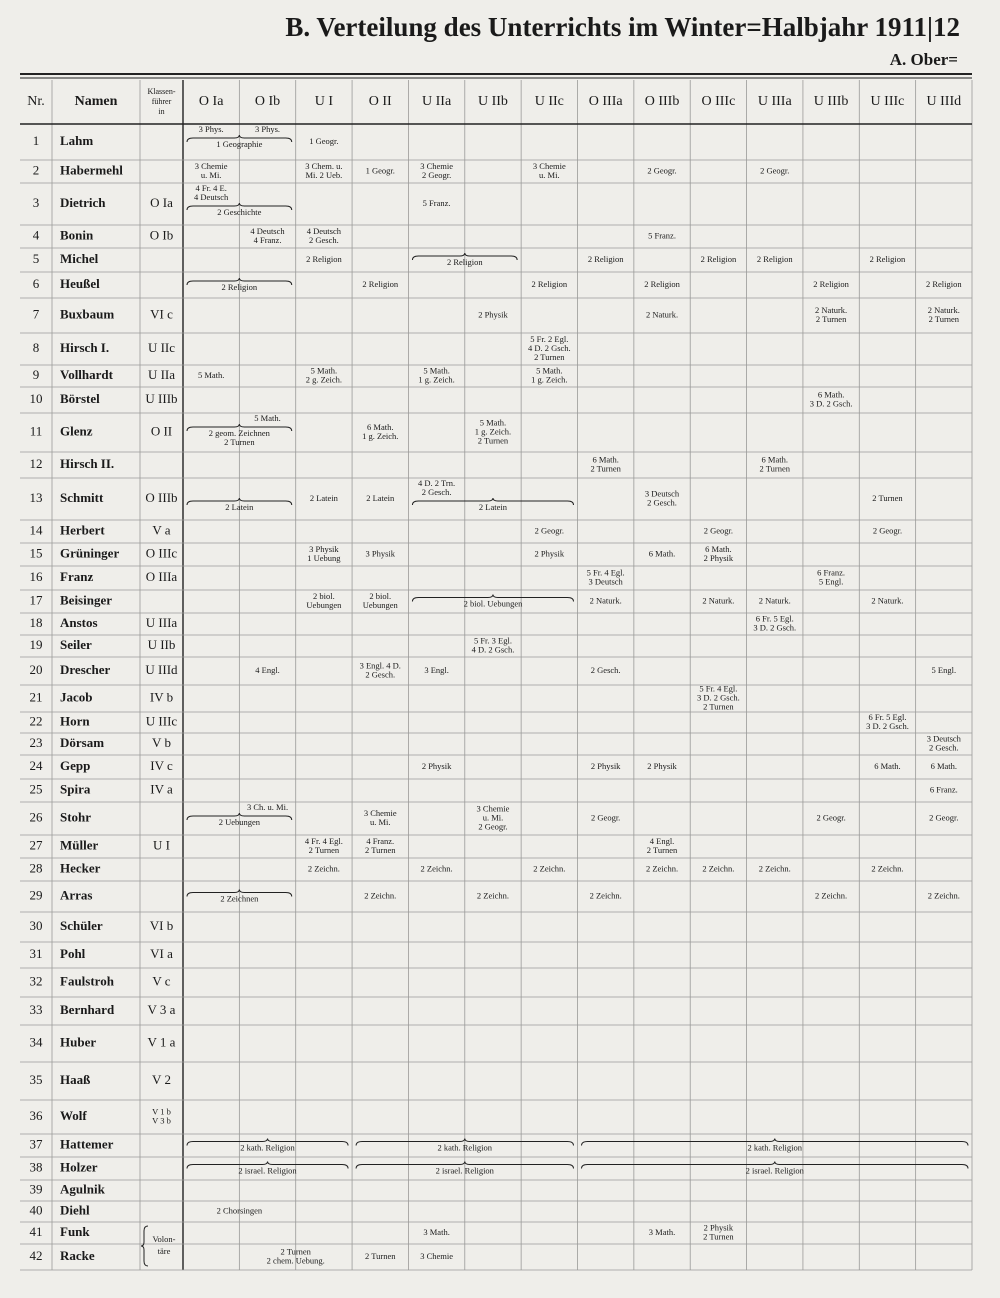 This screenshot has height=1298, width=1000. Describe the element at coordinates (36, 980) in the screenshot. I see `row-number: 32` at that location.